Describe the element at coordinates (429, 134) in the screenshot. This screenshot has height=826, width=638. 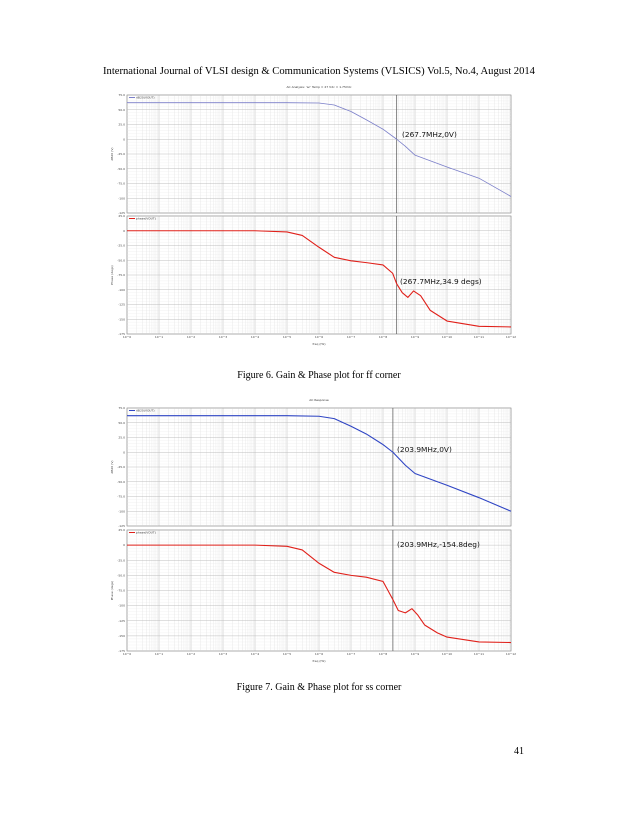
I see `gain-crossover-annotation: (267.7MHz,0V)` at that location.